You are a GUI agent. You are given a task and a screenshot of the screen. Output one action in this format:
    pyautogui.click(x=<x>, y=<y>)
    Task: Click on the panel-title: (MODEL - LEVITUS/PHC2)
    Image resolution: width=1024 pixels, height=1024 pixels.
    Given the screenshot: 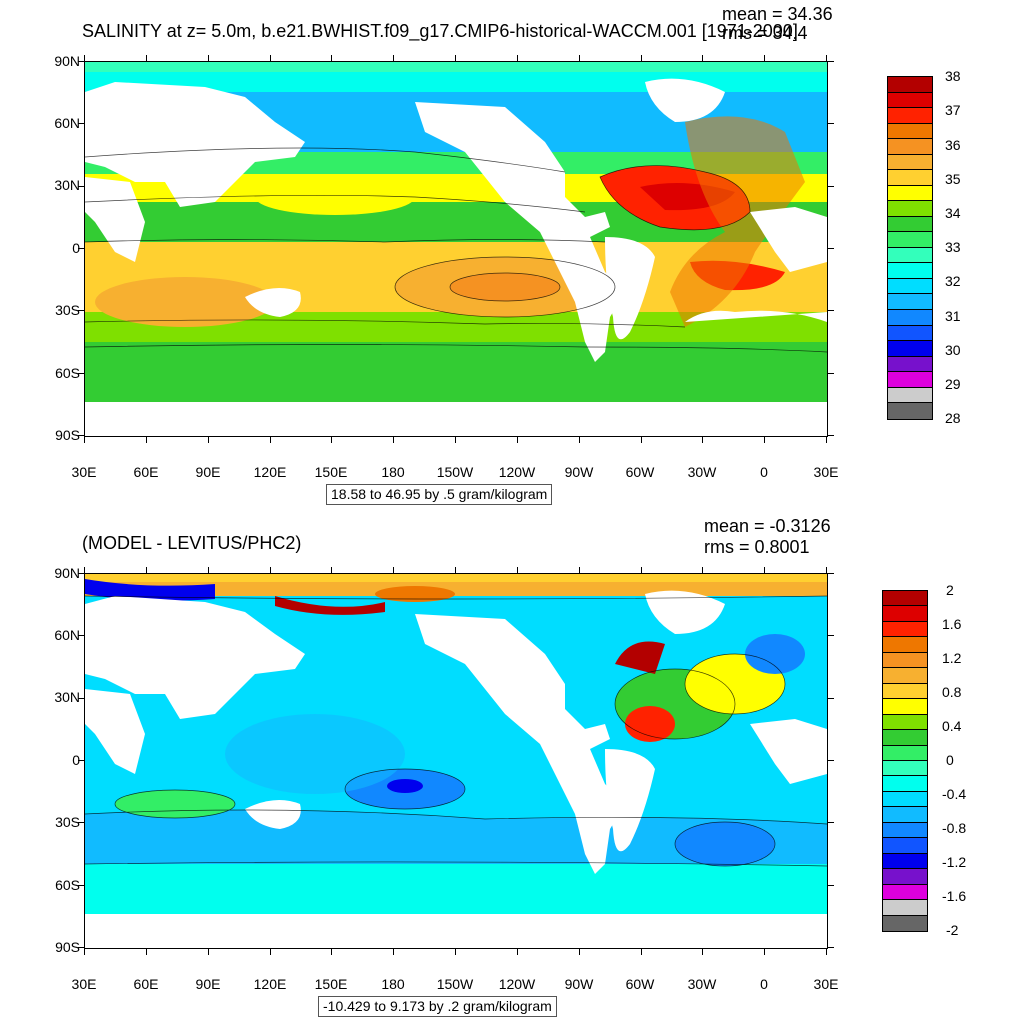 What is the action you would take?
    pyautogui.click(x=192, y=543)
    